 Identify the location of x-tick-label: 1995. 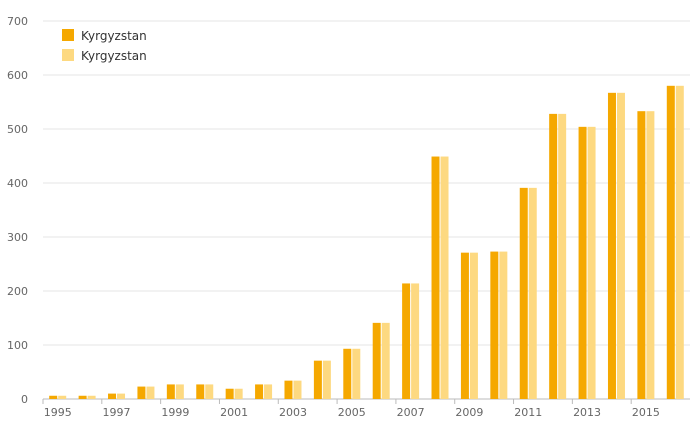
(58, 412).